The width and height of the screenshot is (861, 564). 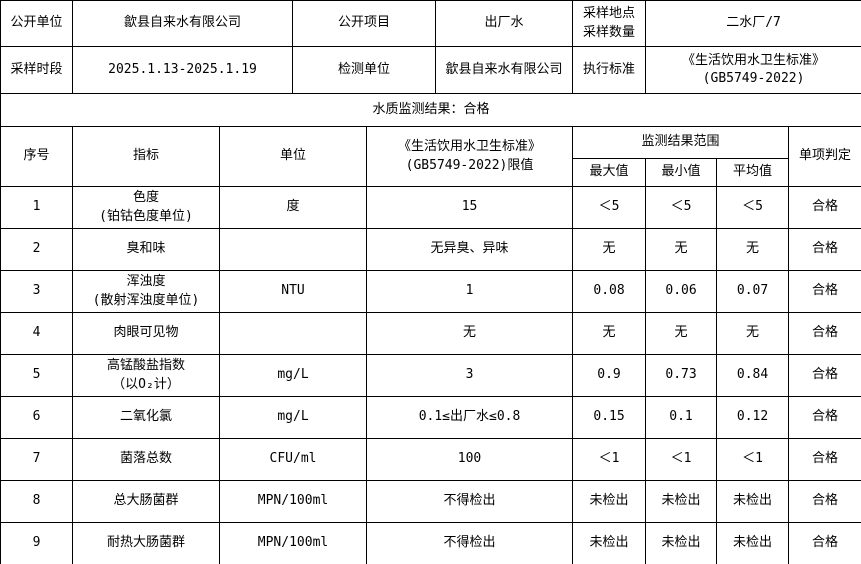 I want to click on cell-indicator: 菌落总数, so click(x=146, y=459).